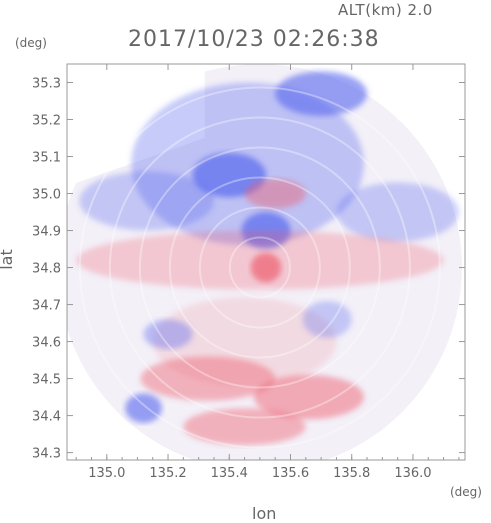  Describe the element at coordinates (46, 195) in the screenshot. I see `y-tick-label: 35.0` at that location.